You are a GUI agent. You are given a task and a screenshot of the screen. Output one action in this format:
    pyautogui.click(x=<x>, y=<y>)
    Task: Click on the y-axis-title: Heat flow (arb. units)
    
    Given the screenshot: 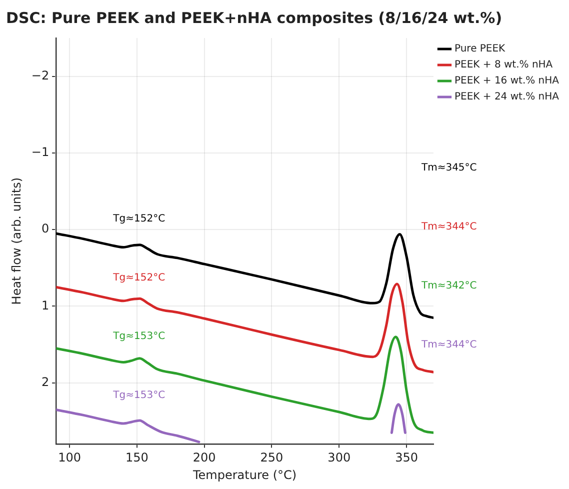 What is the action you would take?
    pyautogui.click(x=16, y=241)
    